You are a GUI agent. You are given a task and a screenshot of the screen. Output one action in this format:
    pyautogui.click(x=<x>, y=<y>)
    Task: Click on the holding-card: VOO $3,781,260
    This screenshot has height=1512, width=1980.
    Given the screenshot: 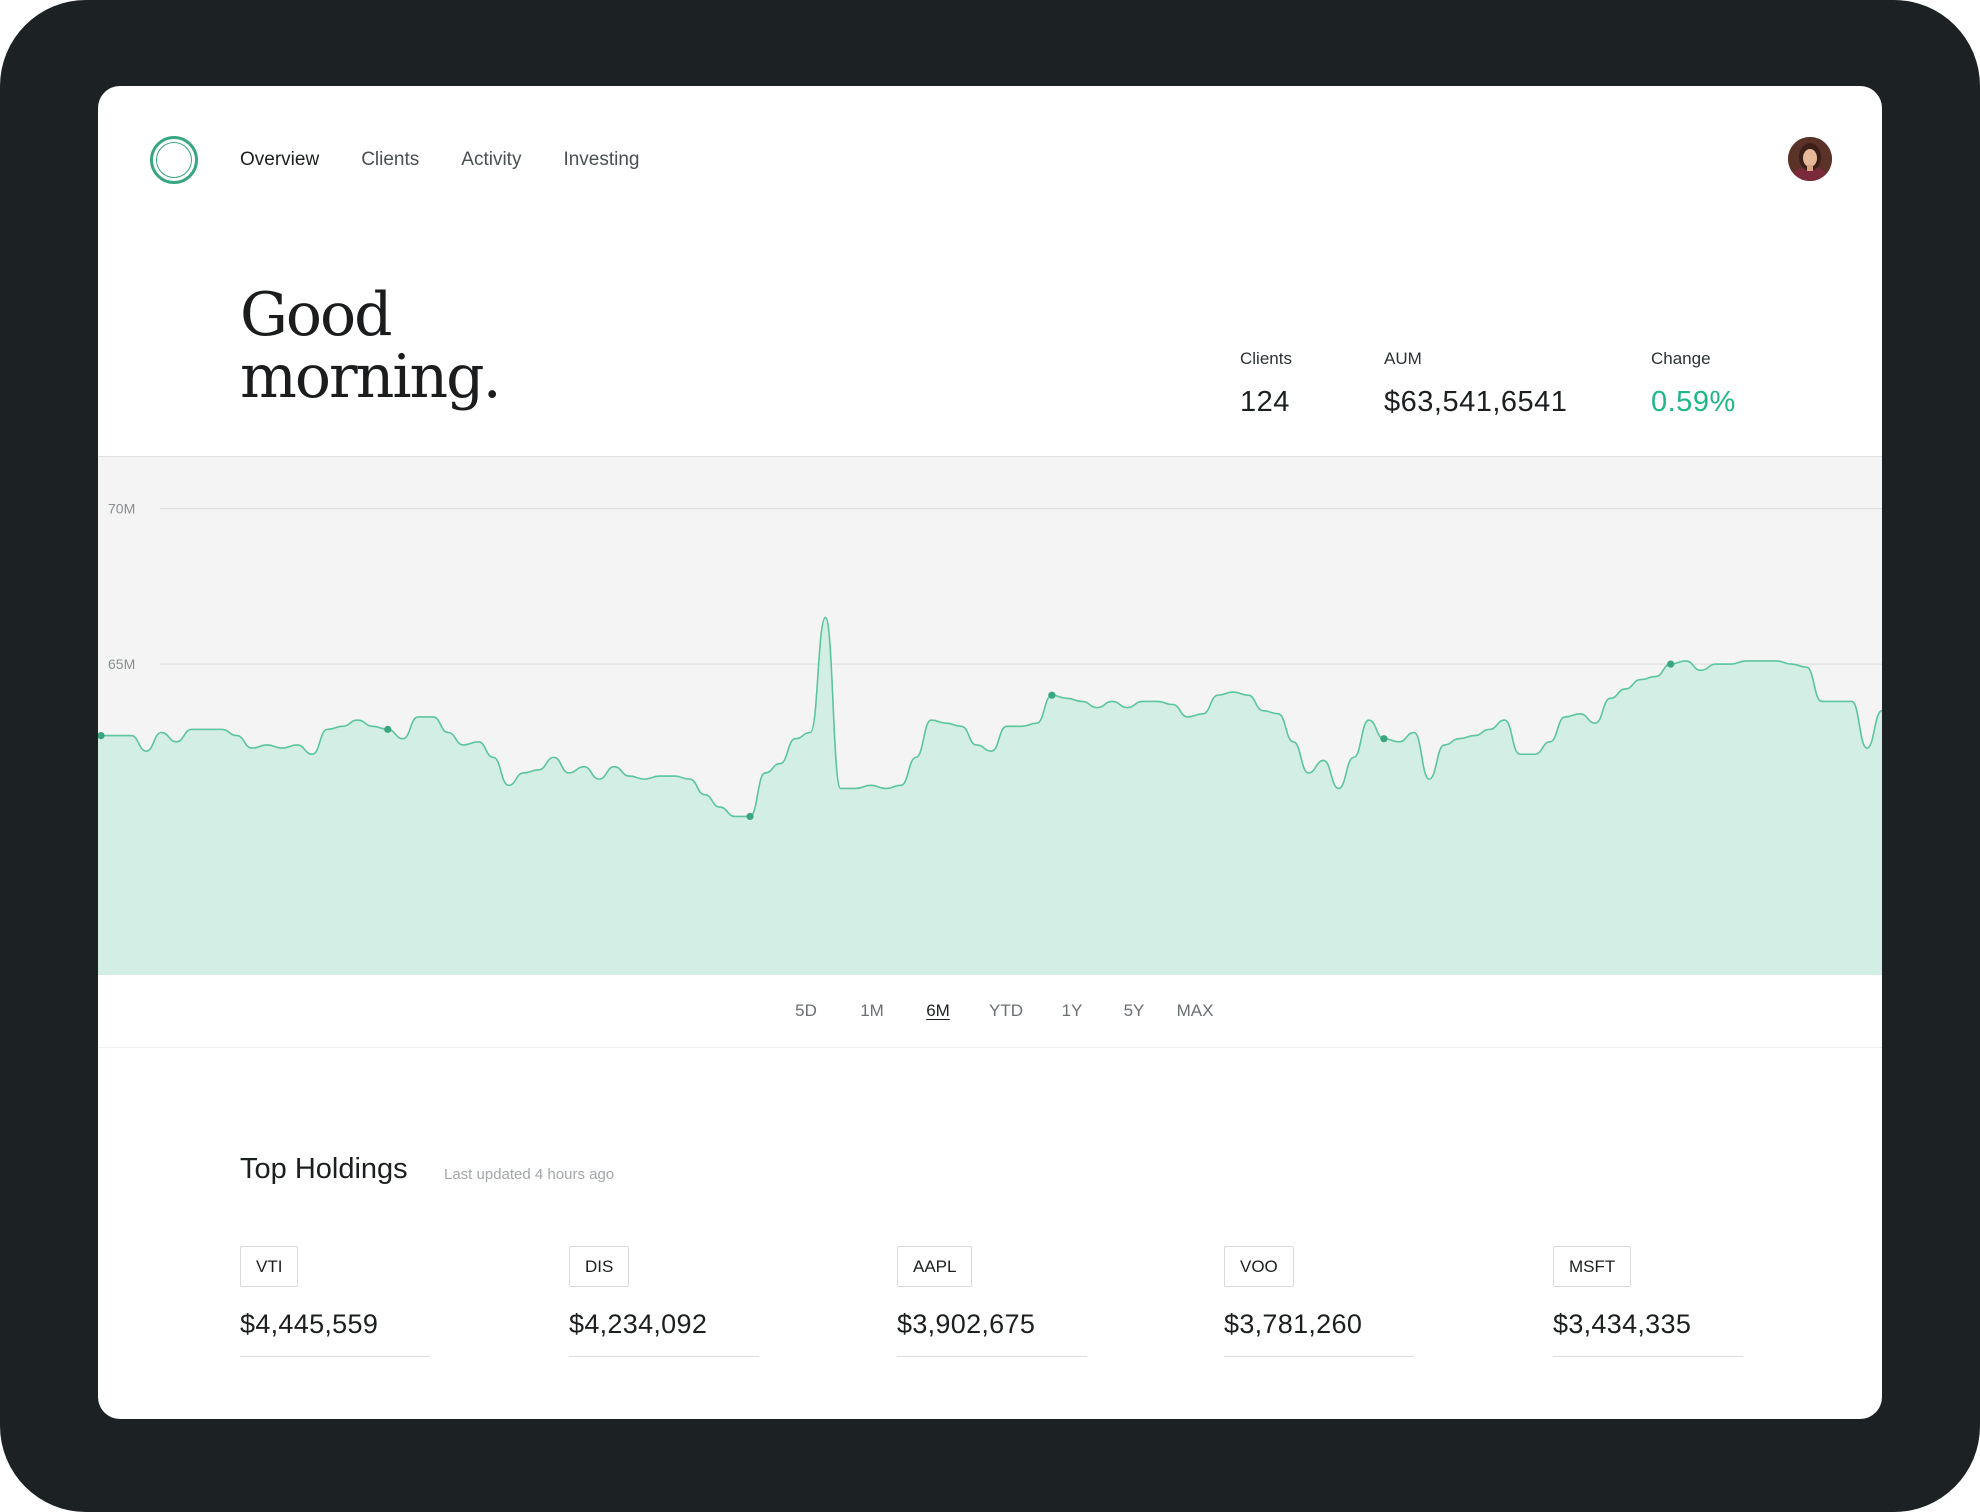 What is the action you would take?
    pyautogui.click(x=1319, y=1301)
    